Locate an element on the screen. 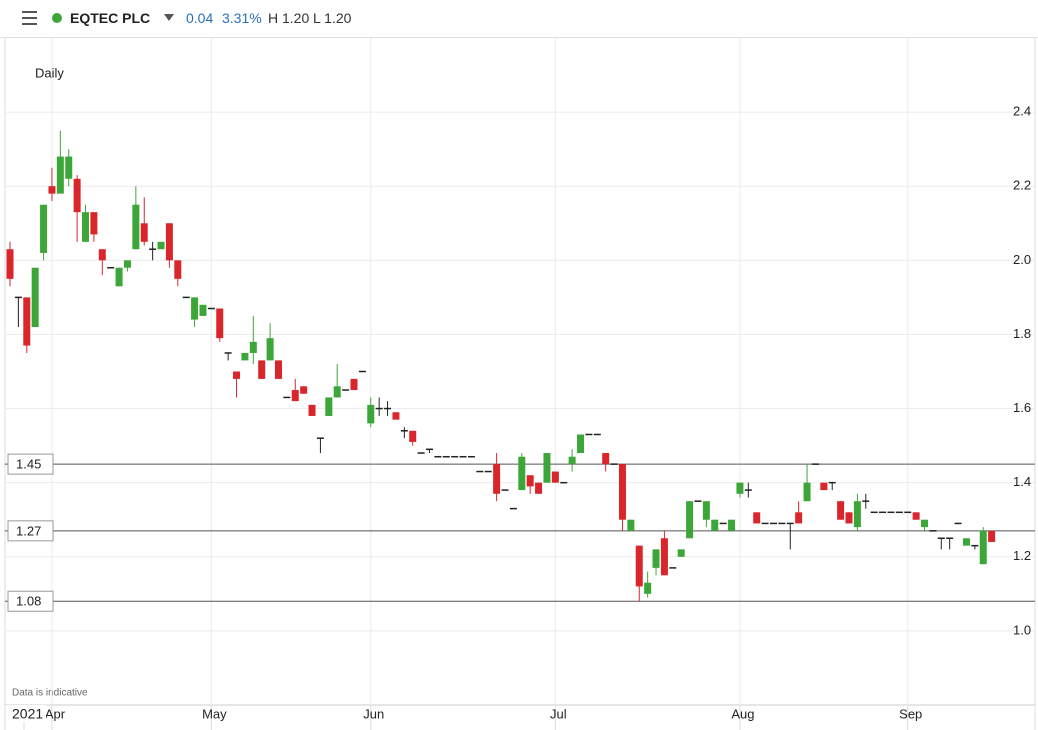 This screenshot has width=1038, height=730. y-tick-label: 1.6 is located at coordinates (1022, 407).